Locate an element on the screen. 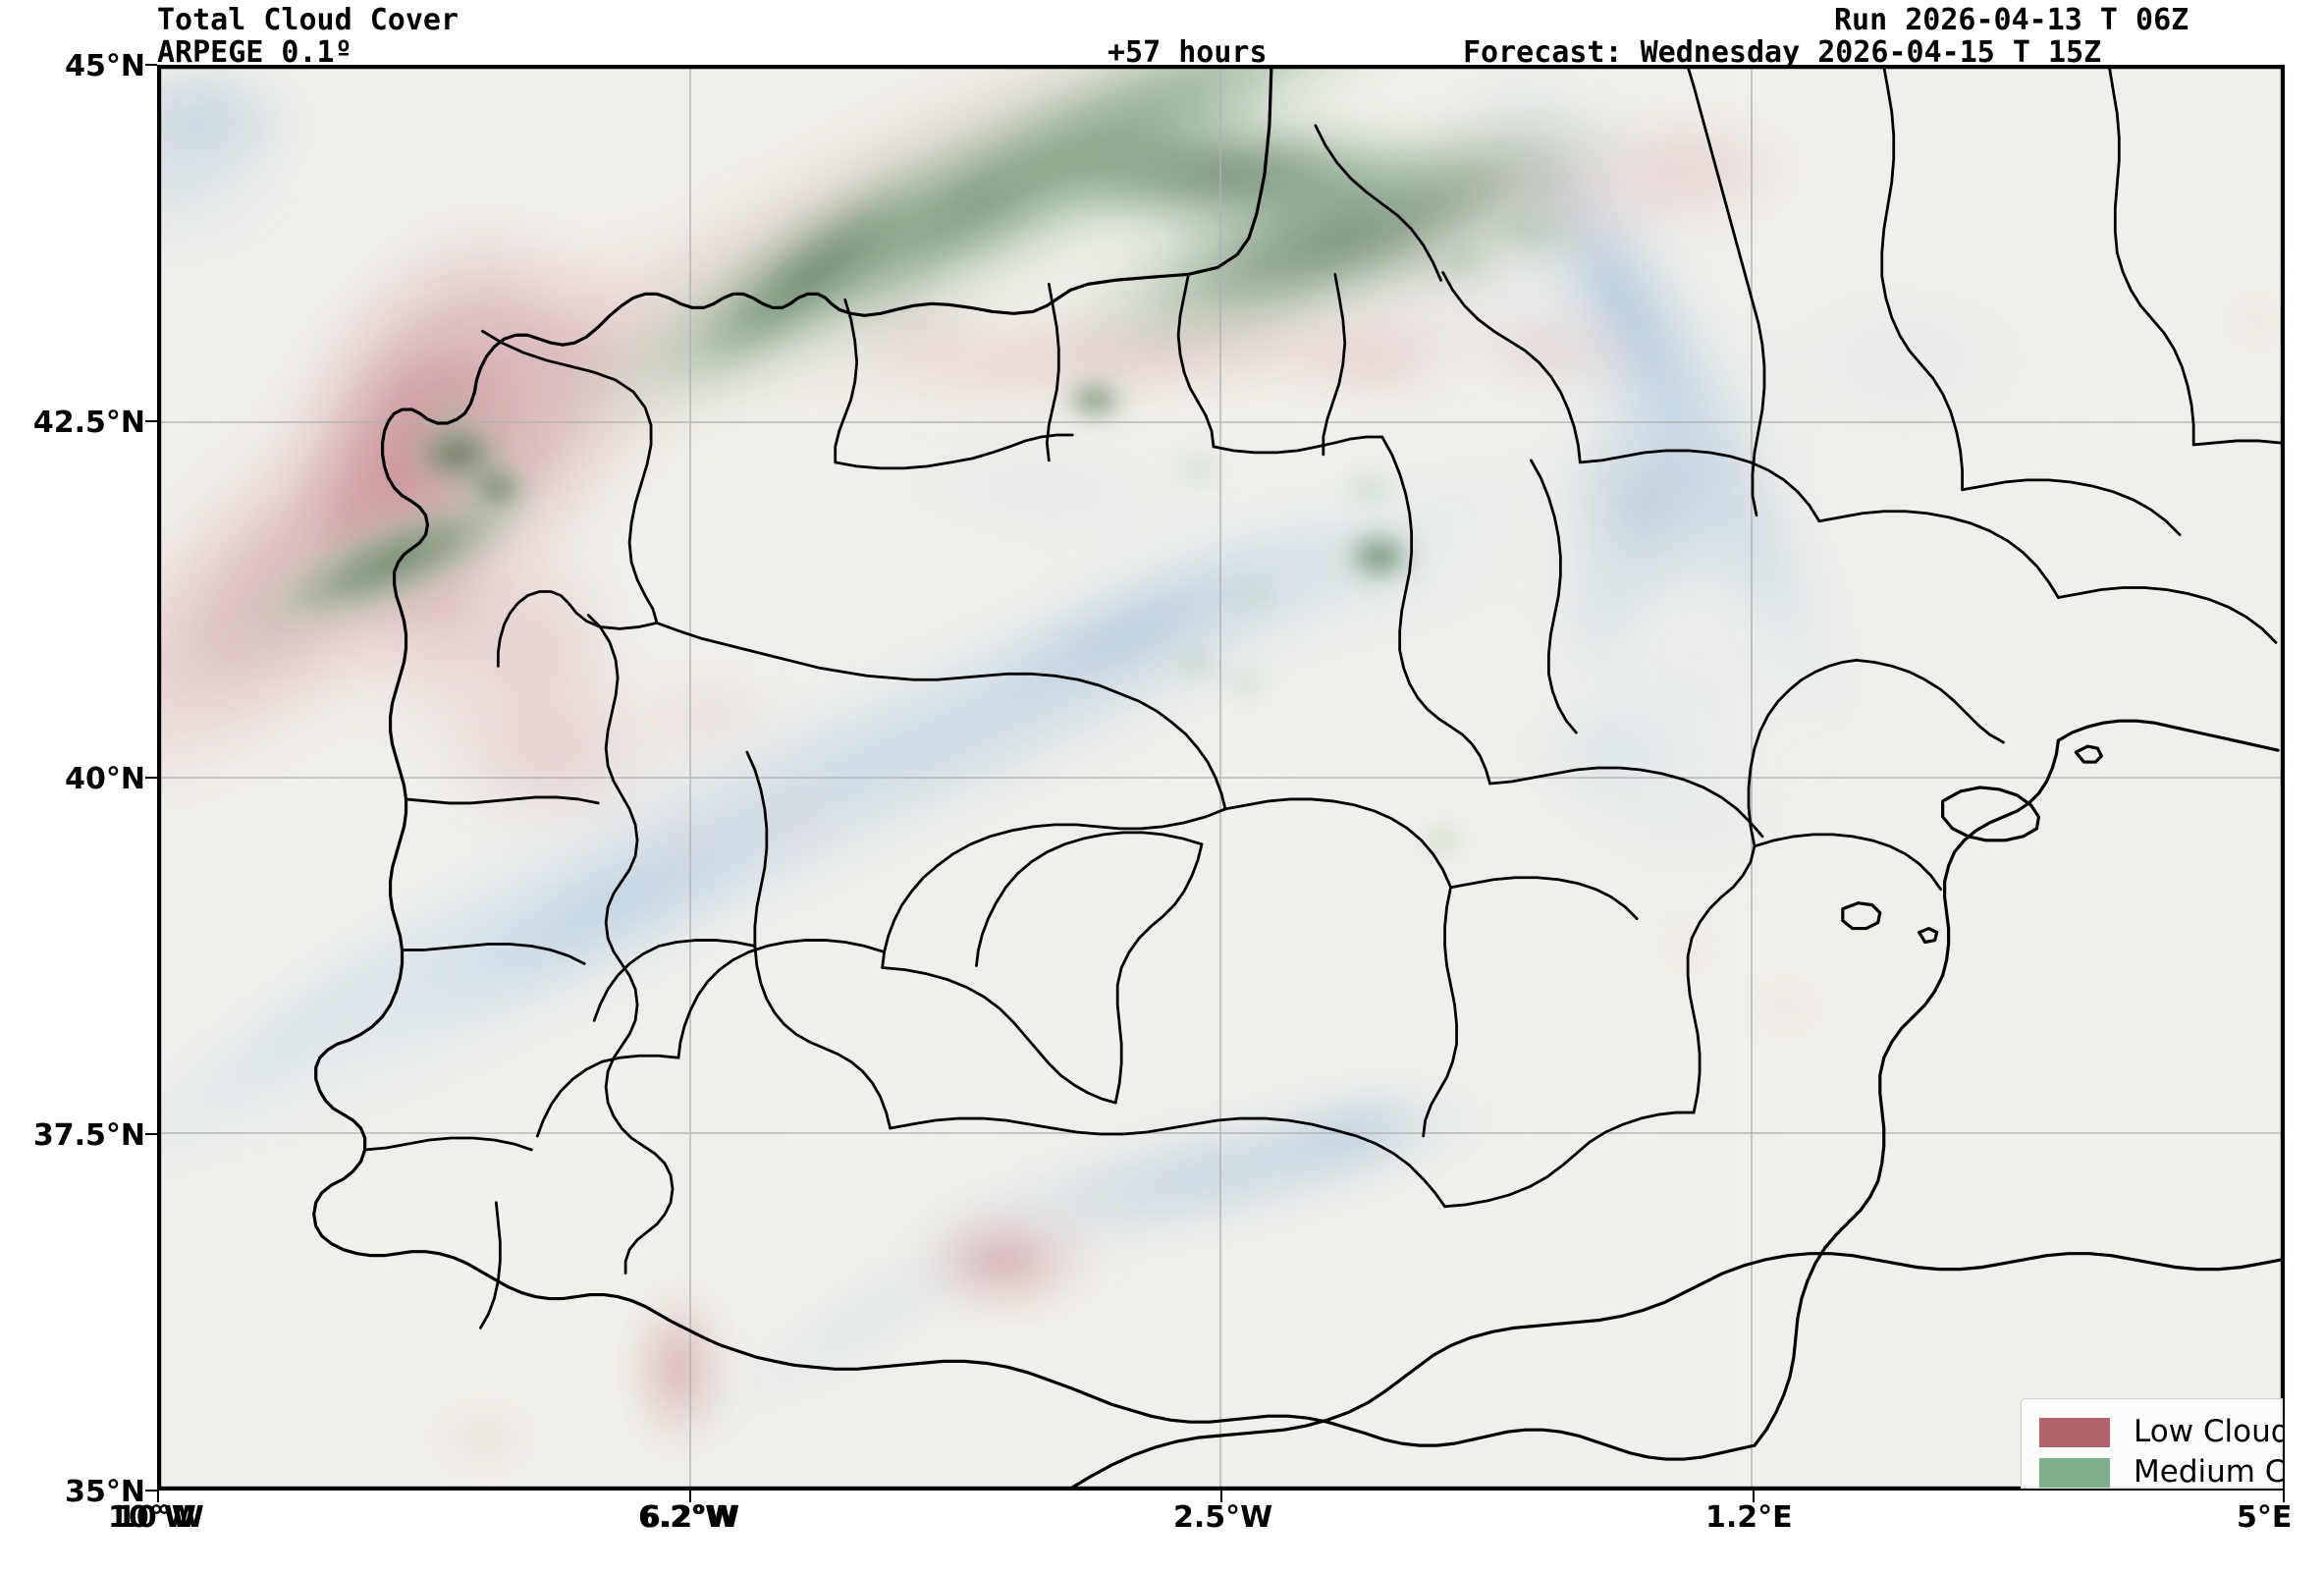  x-tick-label-2: 6.2°W is located at coordinates (690, 1517).